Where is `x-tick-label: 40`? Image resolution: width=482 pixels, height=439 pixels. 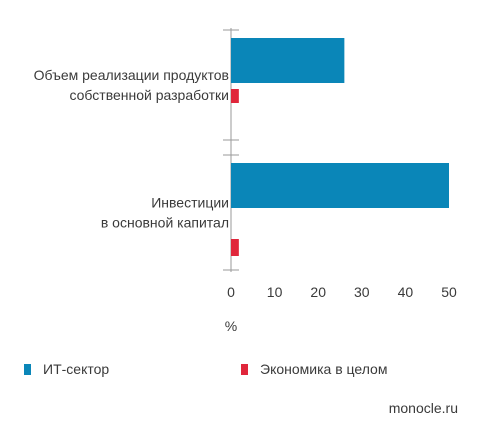 x-tick-label: 40 is located at coordinates (406, 292).